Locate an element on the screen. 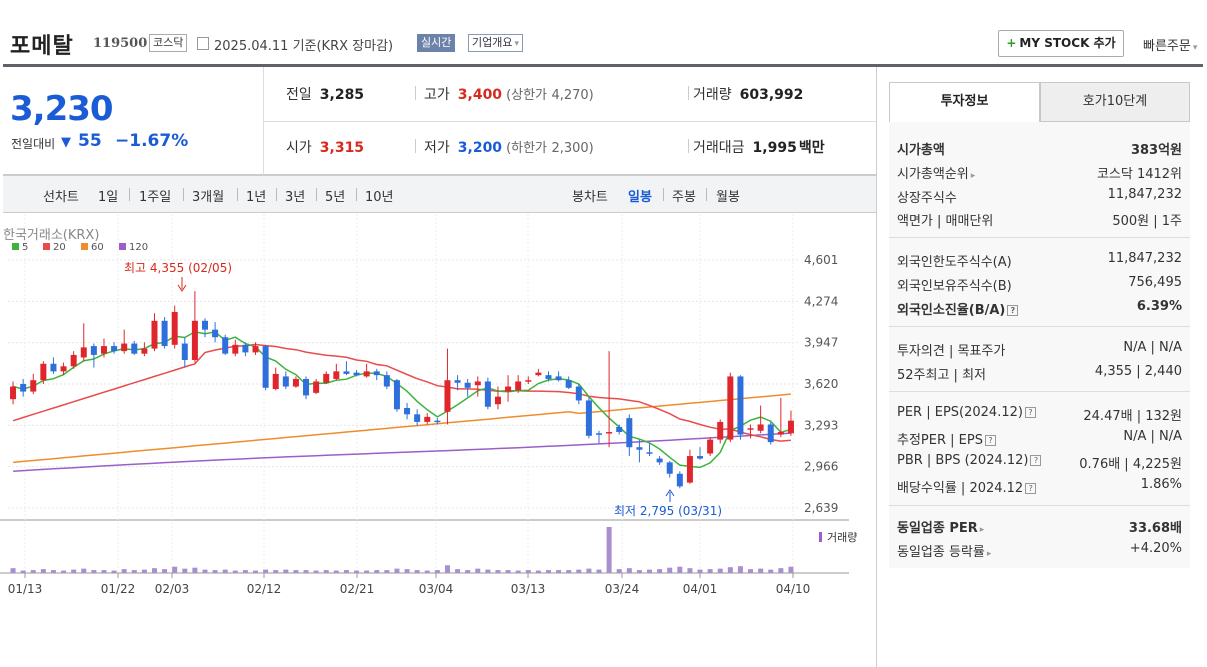 This screenshot has height=667, width=1207. stock-name: 포메탈 is located at coordinates (42, 46).